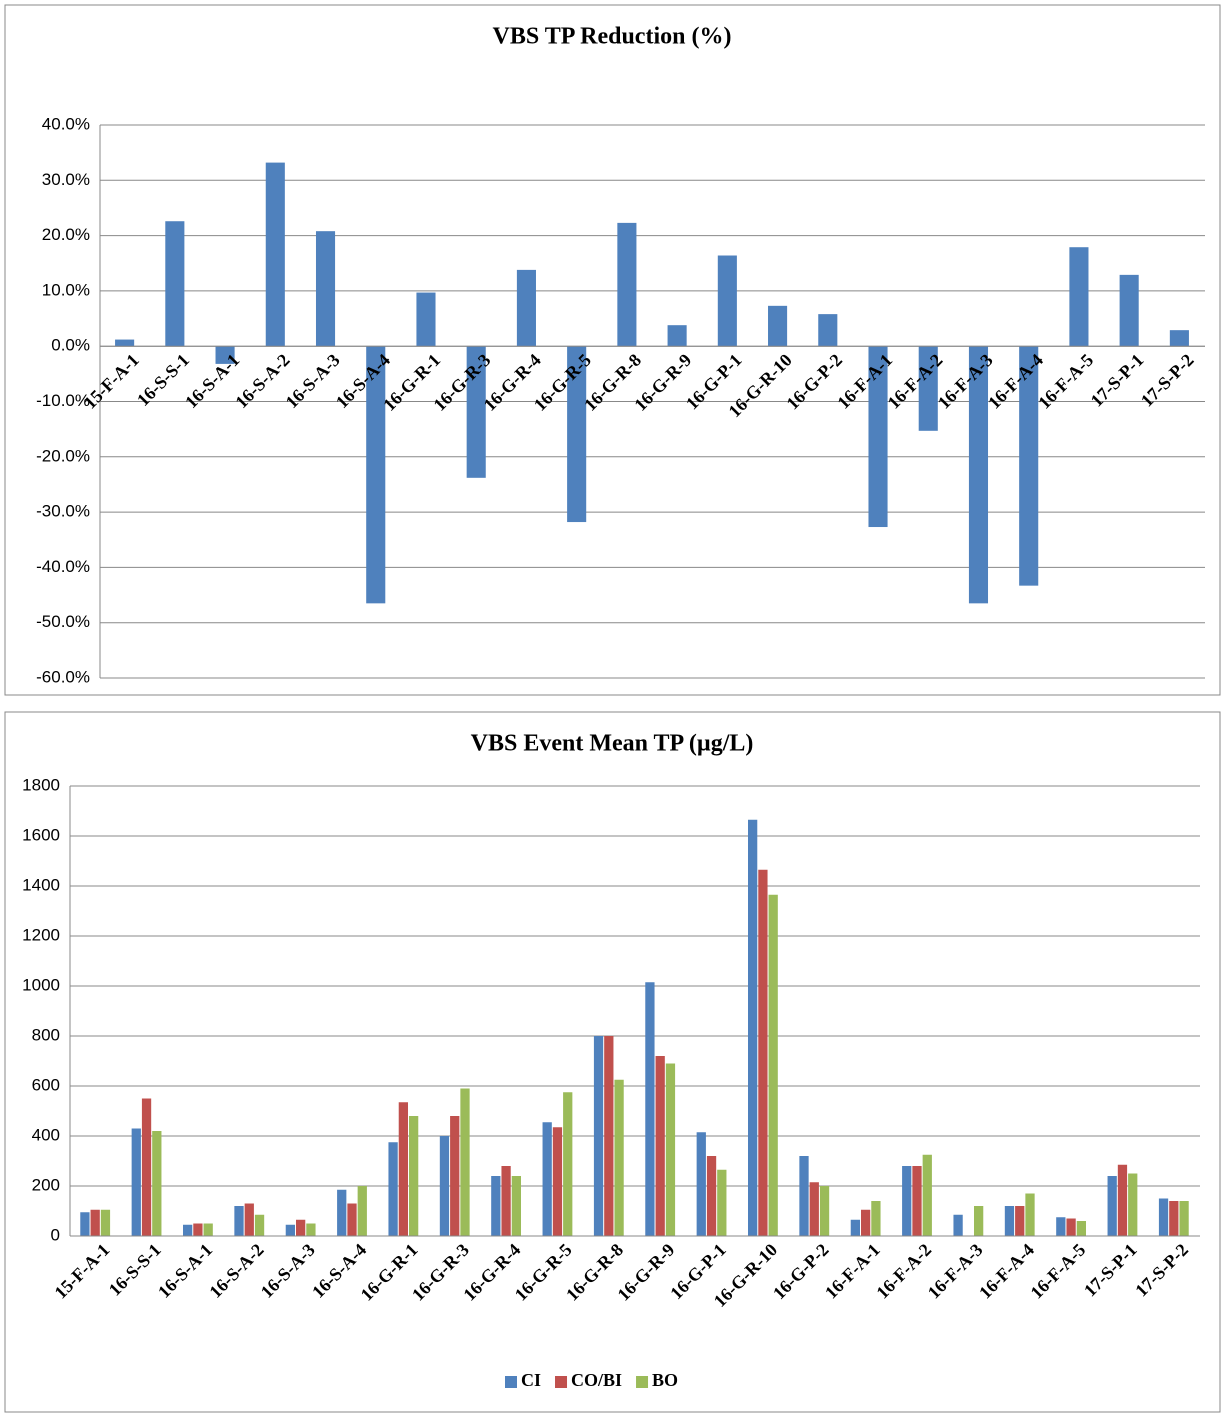 The height and width of the screenshot is (1416, 1225). Describe the element at coordinates (63, 621) in the screenshot. I see `y-tick-label: -50.0%` at that location.